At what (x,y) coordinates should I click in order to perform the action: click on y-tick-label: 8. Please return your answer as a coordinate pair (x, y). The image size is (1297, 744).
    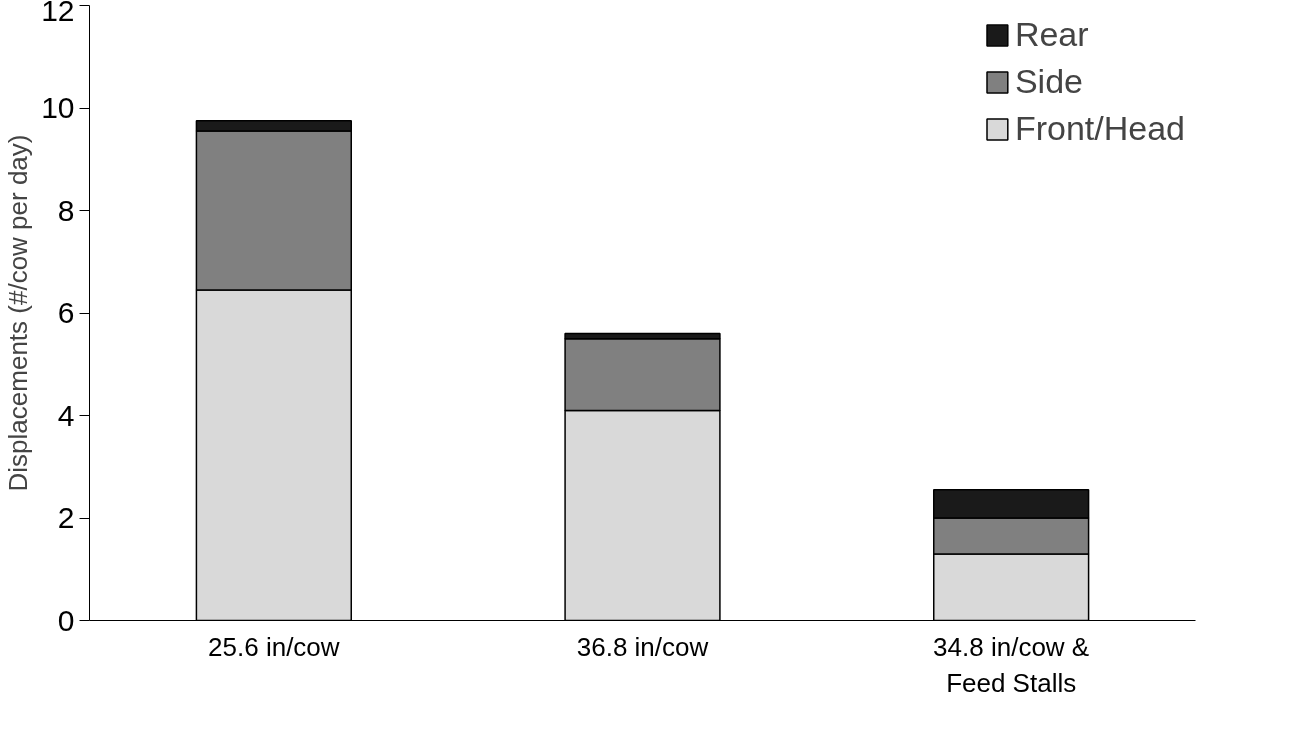
    Looking at the image, I should click on (66, 210).